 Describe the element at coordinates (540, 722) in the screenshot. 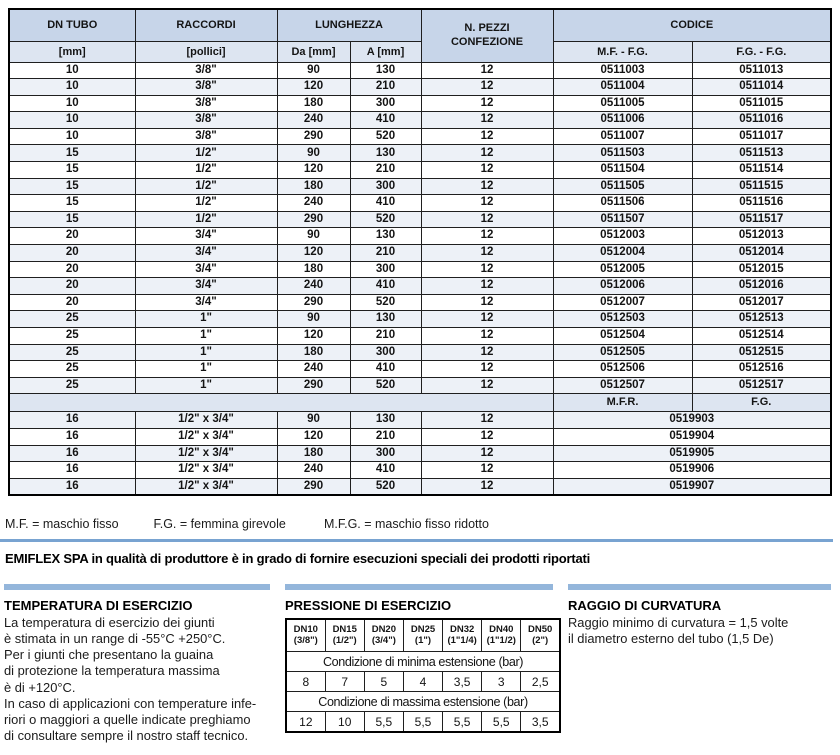

I see `max-value-cell: 3,5` at that location.